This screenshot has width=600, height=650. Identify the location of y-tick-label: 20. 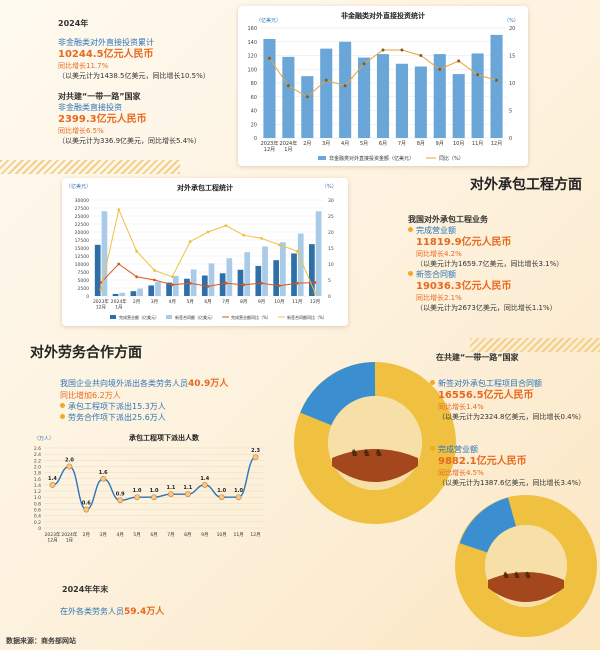
(254, 125).